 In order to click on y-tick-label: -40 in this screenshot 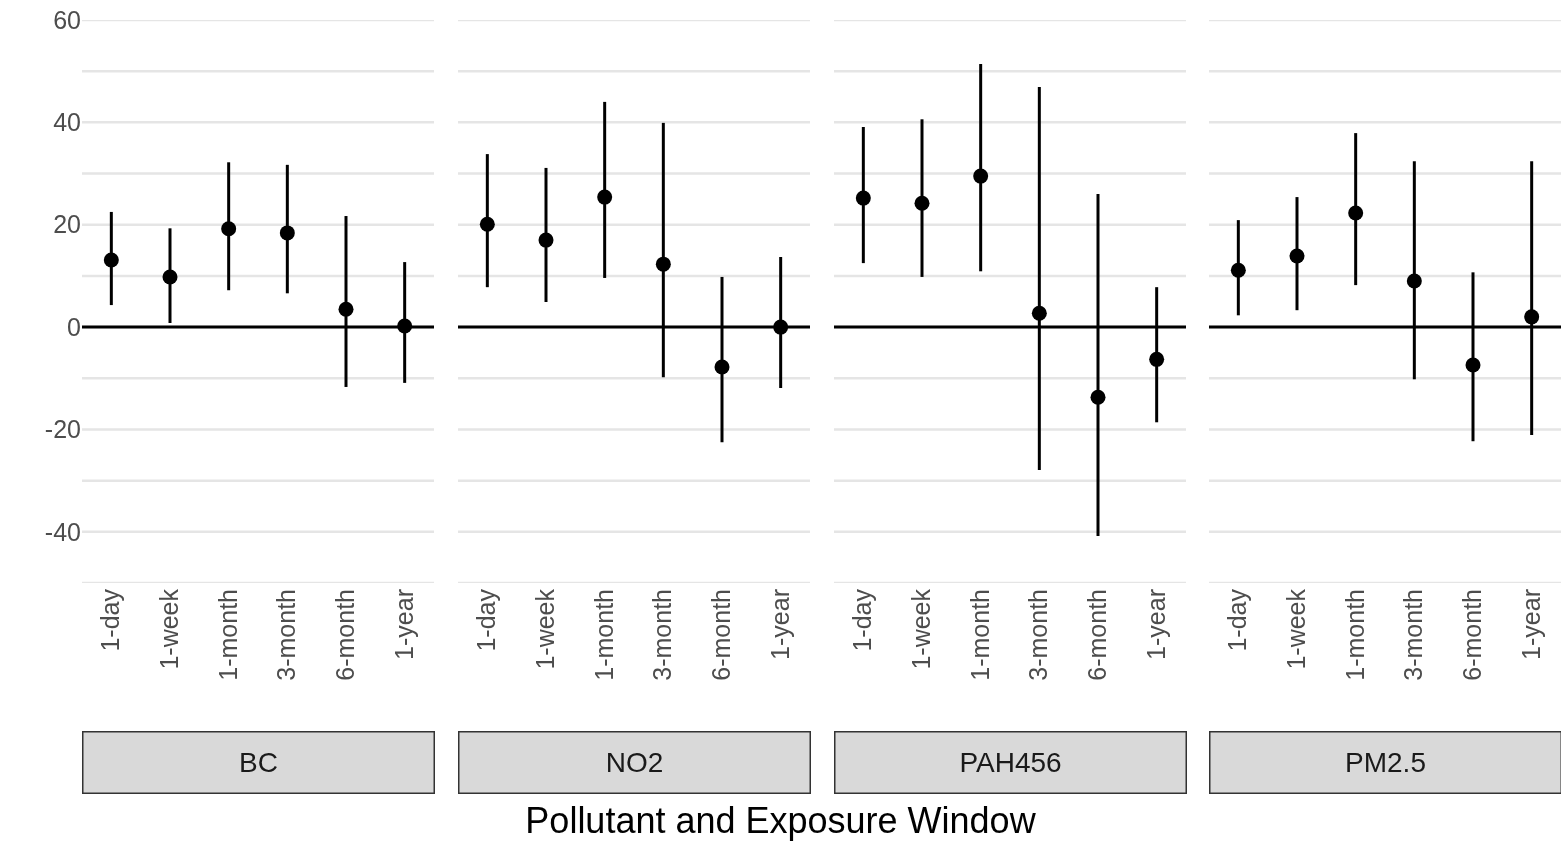, I will do `click(62, 531)`.